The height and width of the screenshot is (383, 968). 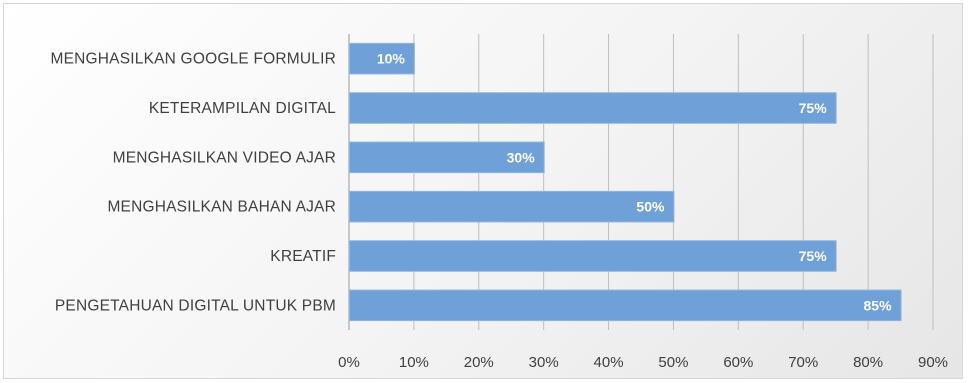 I want to click on x-tick-label: 50%, so click(x=673, y=362).